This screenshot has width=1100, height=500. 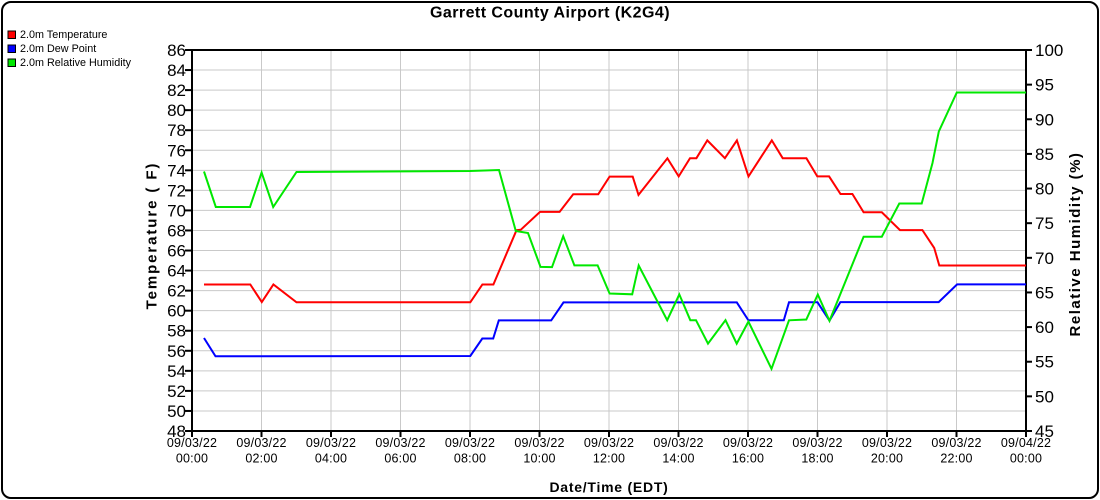 I want to click on svg-text: 74, so click(x=176, y=170).